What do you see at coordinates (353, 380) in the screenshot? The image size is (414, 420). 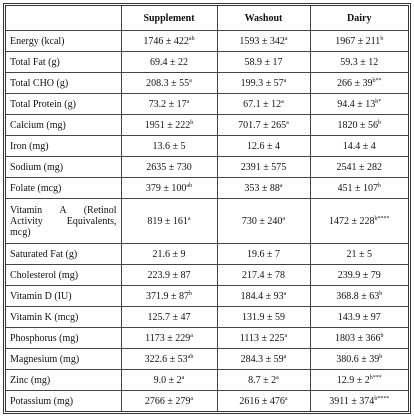 I see `cell-value: 12.9 ± 2` at bounding box center [353, 380].